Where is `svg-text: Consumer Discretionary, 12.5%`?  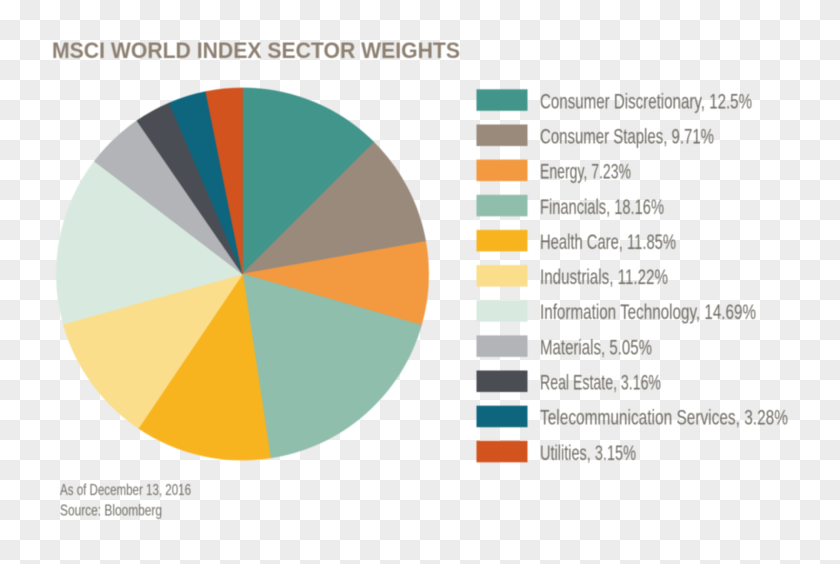
svg-text: Consumer Discretionary, 12.5% is located at coordinates (646, 101).